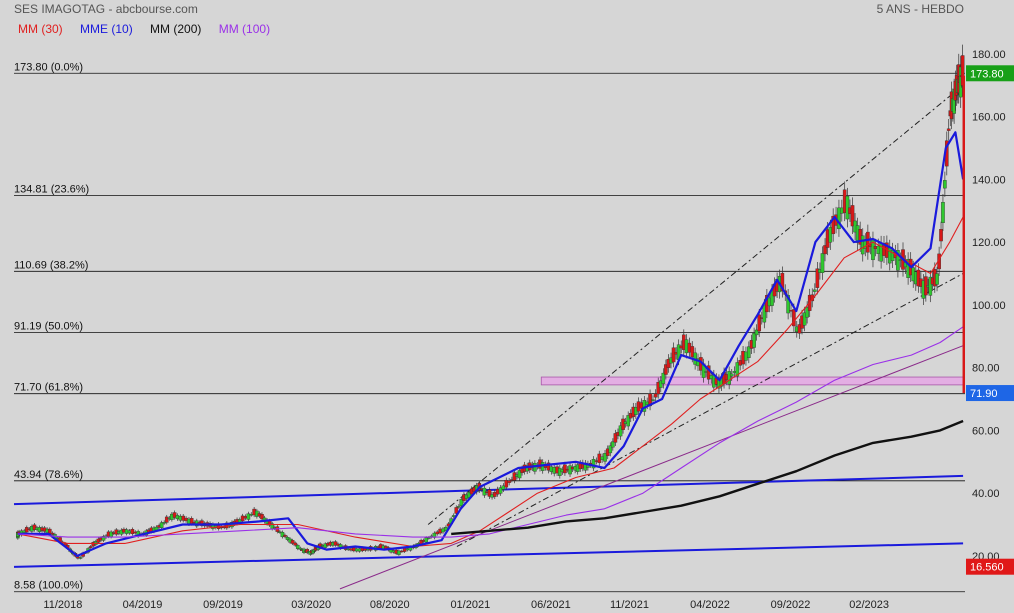 The width and height of the screenshot is (1014, 613). I want to click on x-tick-label: 08/2020, so click(390, 605).